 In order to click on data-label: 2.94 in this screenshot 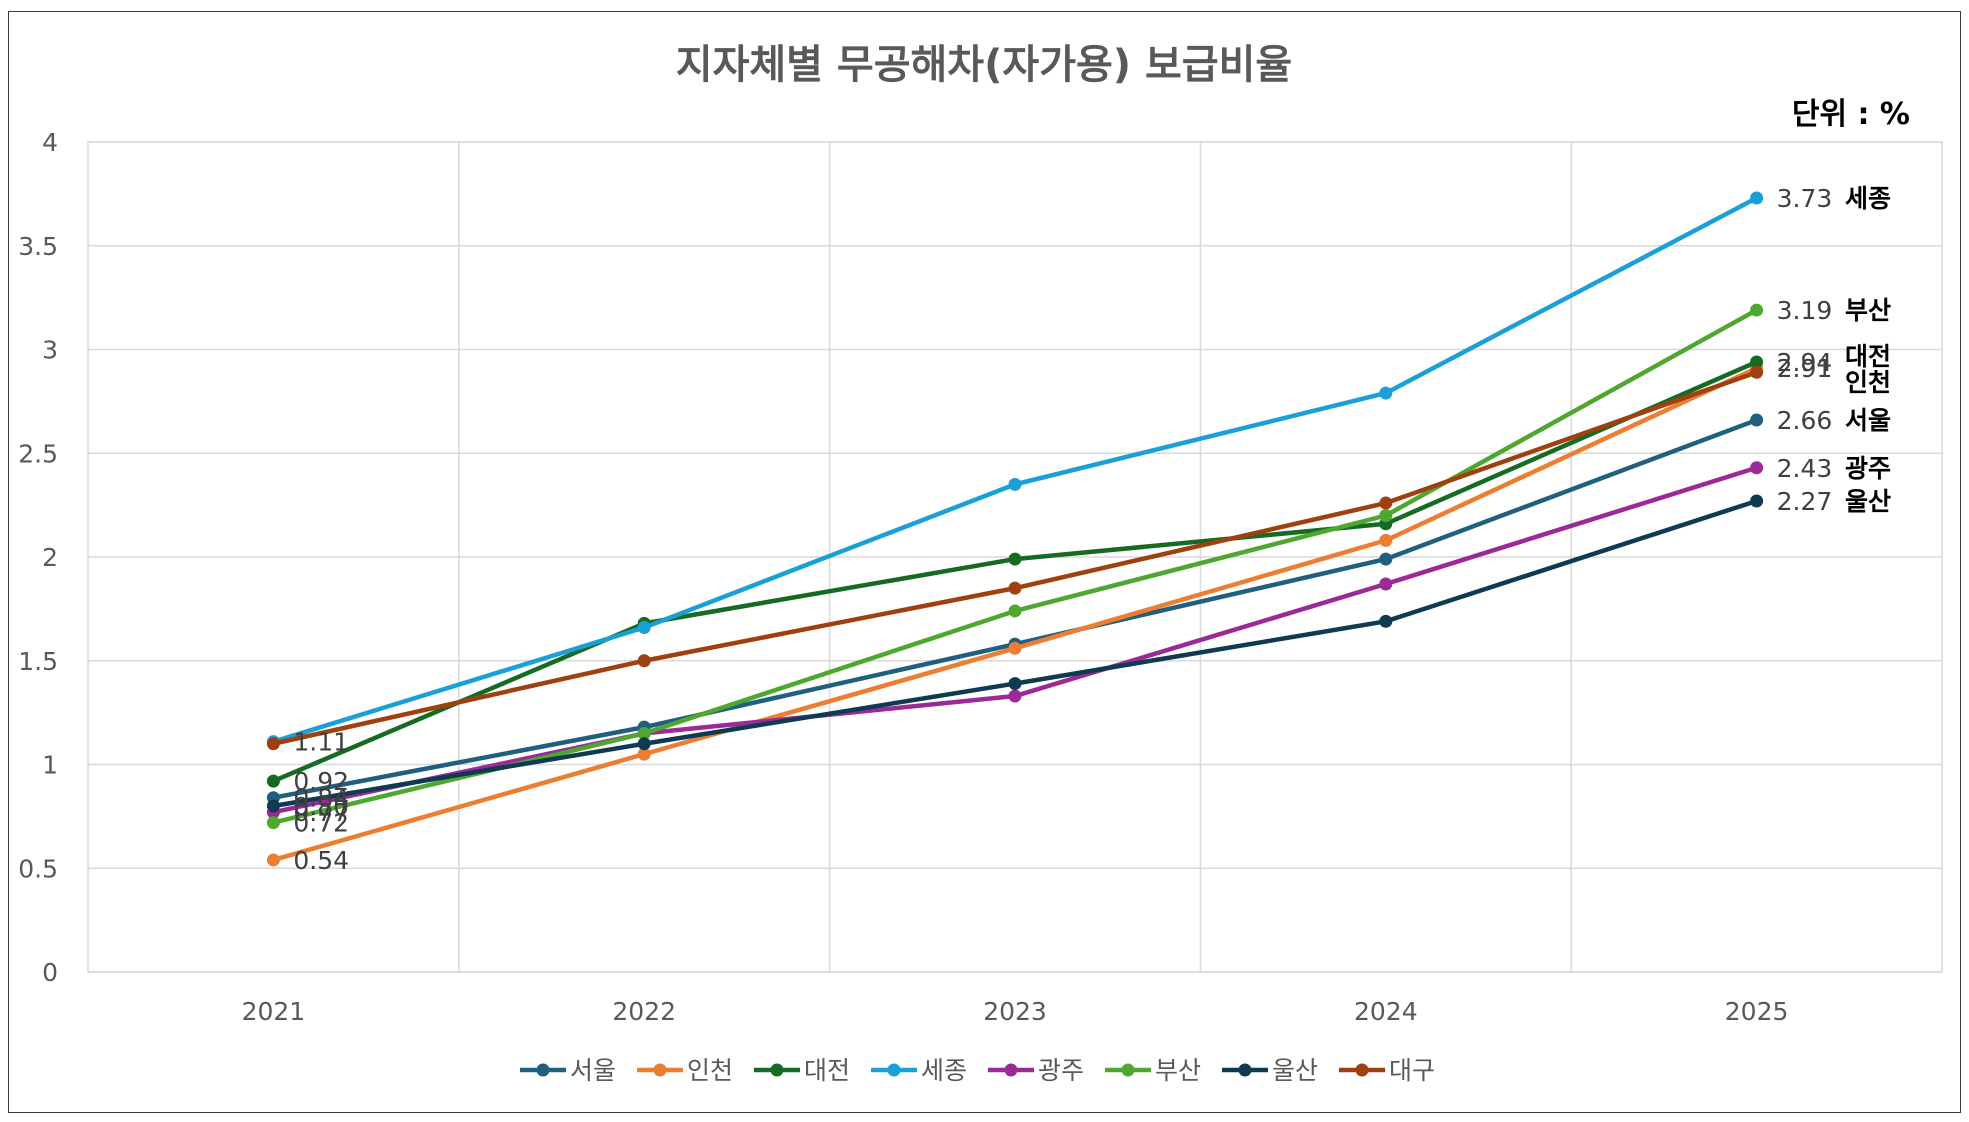, I will do `click(1805, 362)`.